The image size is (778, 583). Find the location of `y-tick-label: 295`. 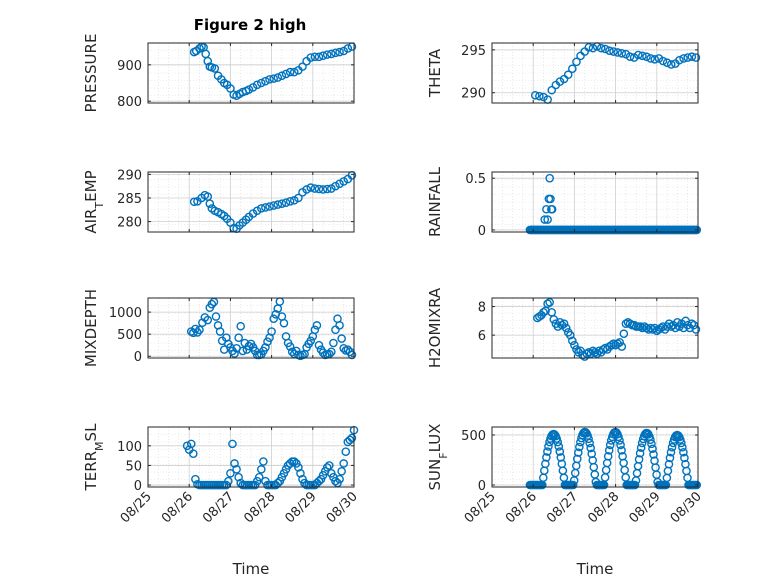

y-tick-label: 295 is located at coordinates (473, 51).